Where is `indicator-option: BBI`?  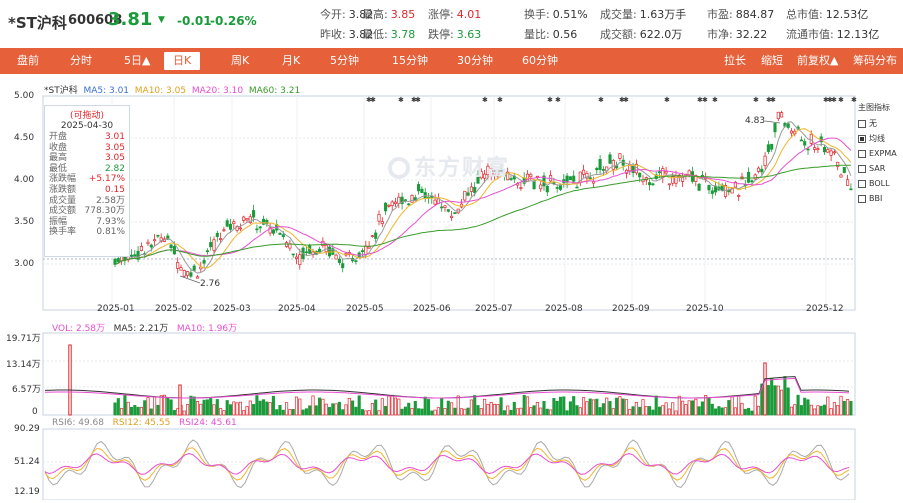
indicator-option: BBI is located at coordinates (880, 198).